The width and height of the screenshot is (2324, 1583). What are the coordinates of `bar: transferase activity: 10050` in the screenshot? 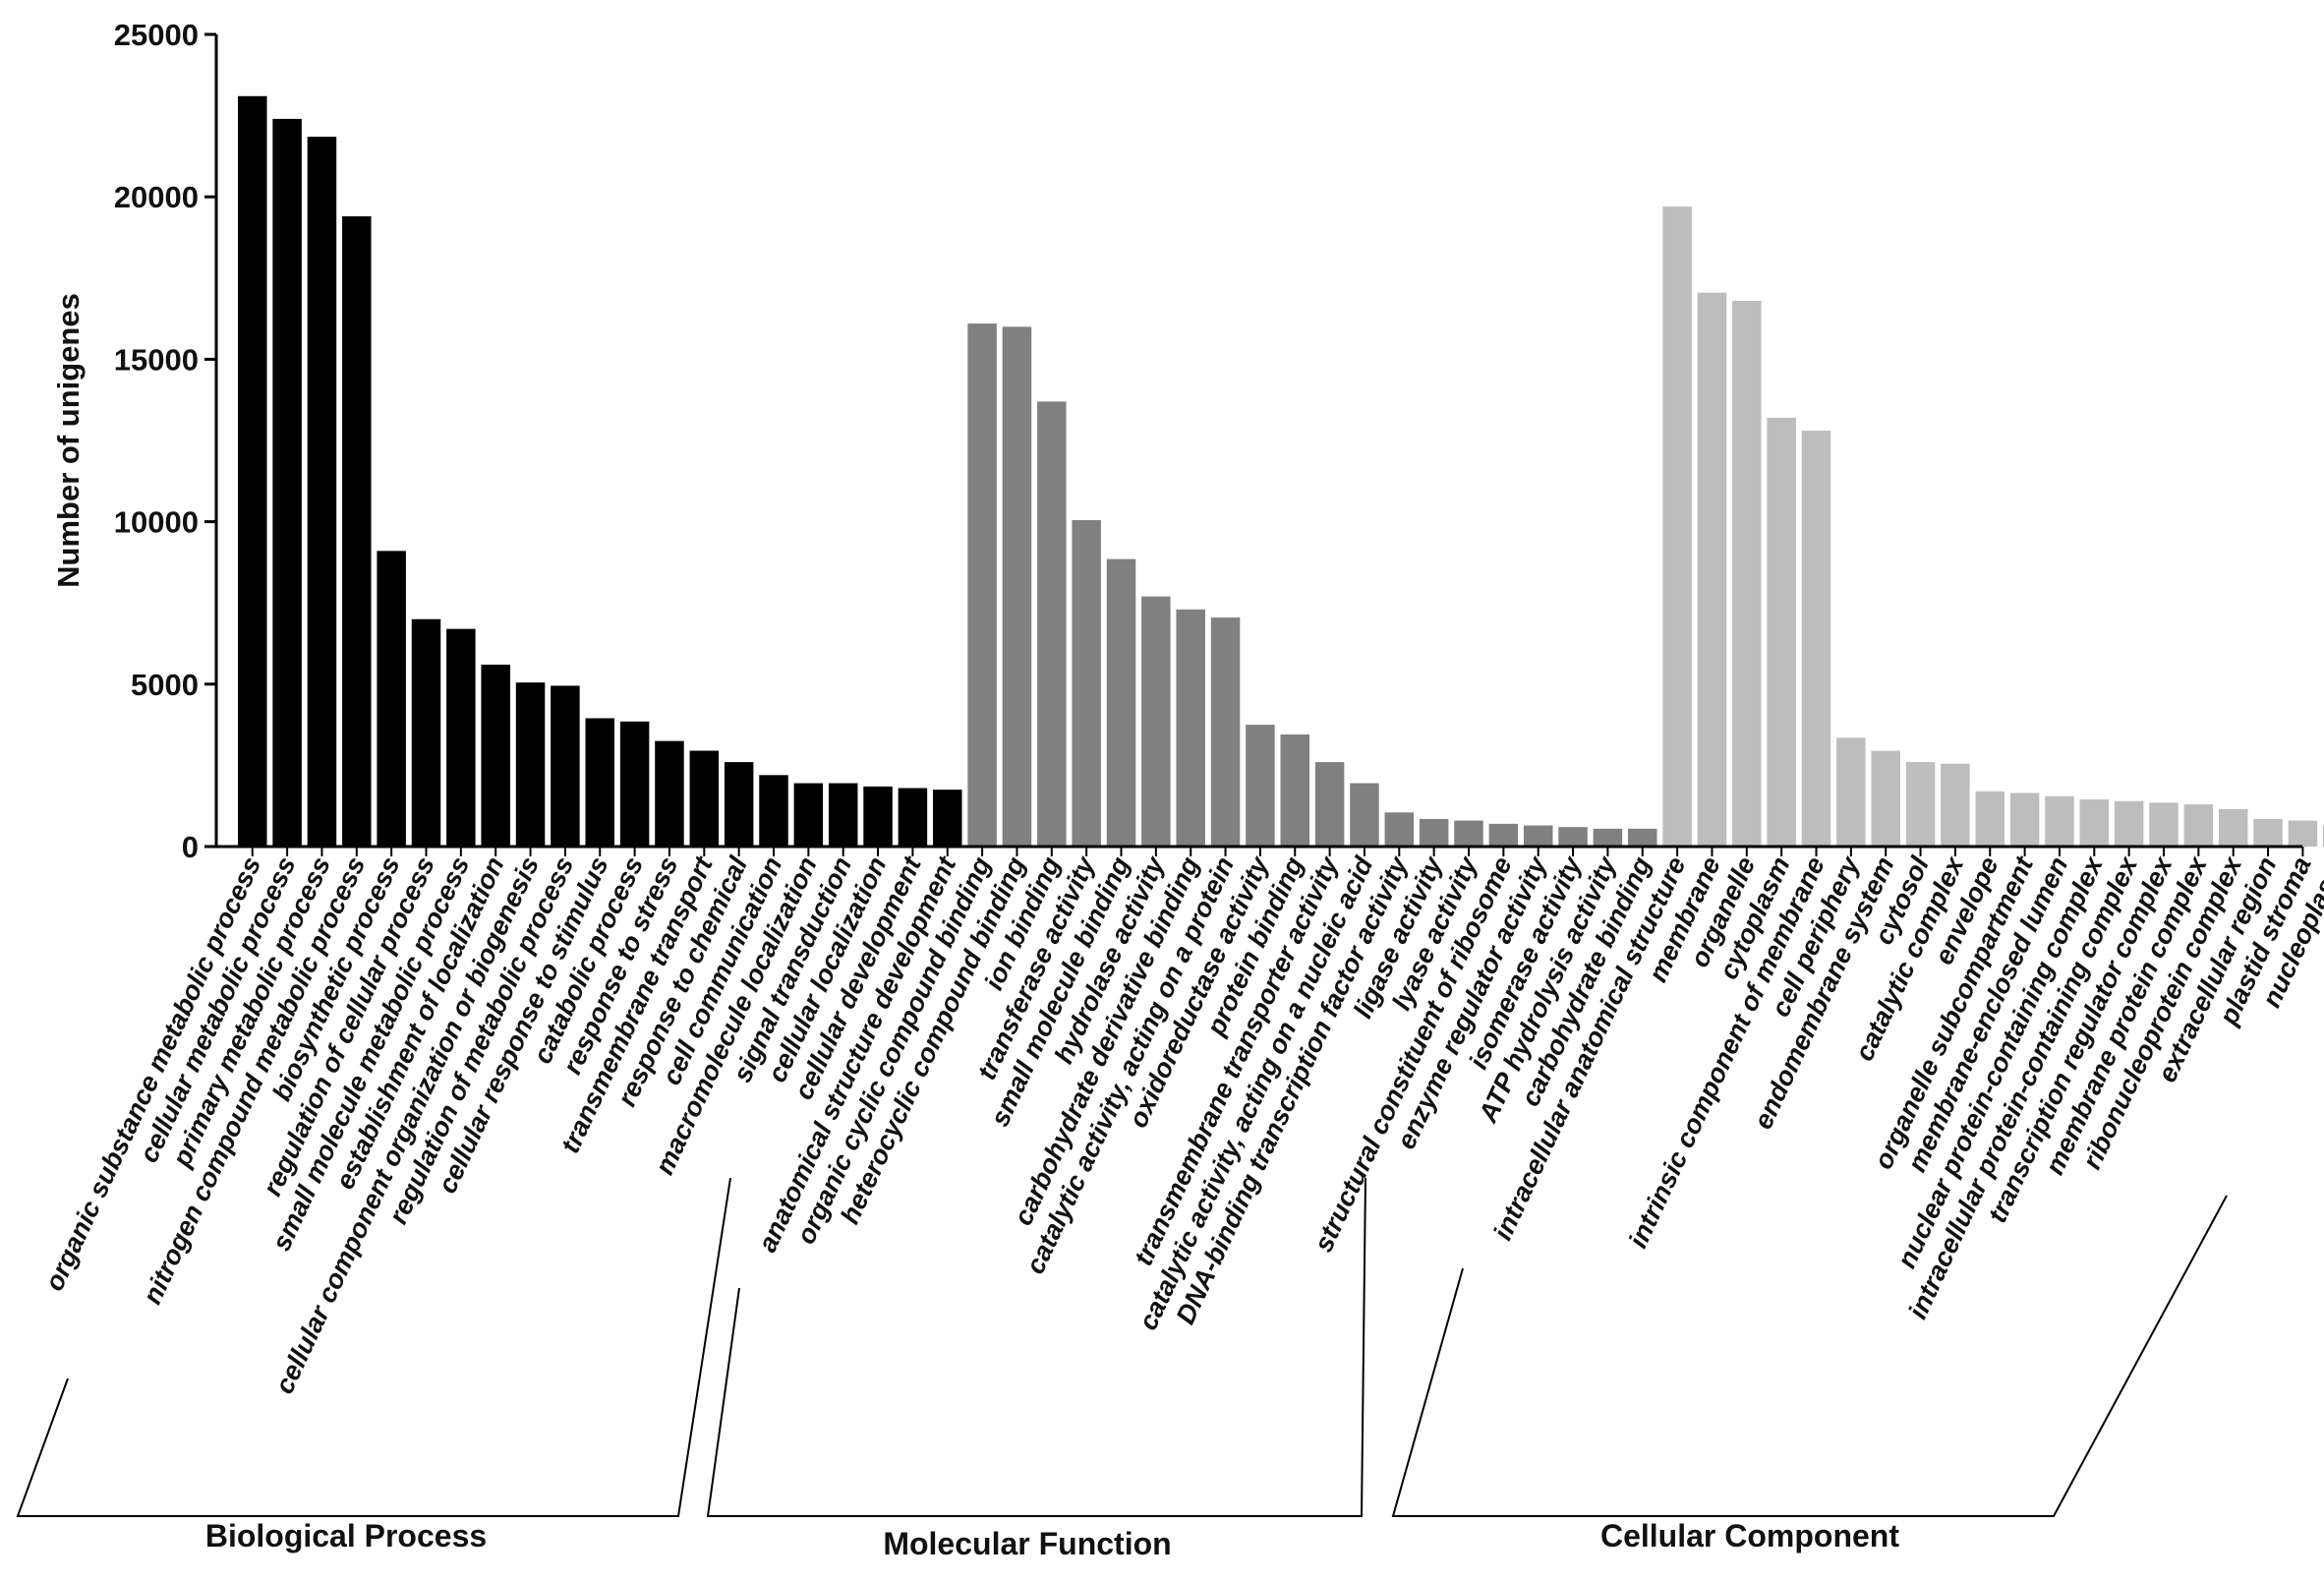 It's located at (1086, 683).